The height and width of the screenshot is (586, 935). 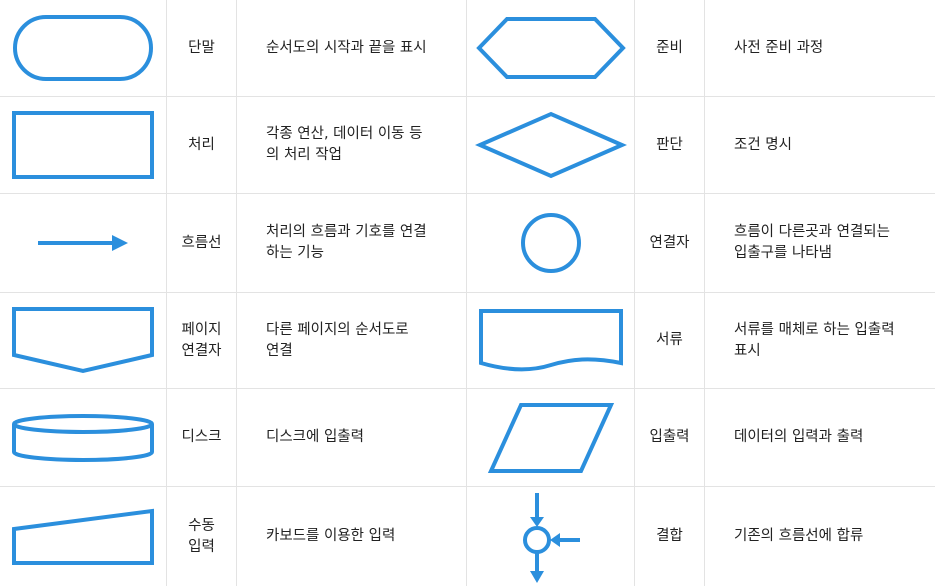 I want to click on symbol-name-text: 판단, so click(x=669, y=144).